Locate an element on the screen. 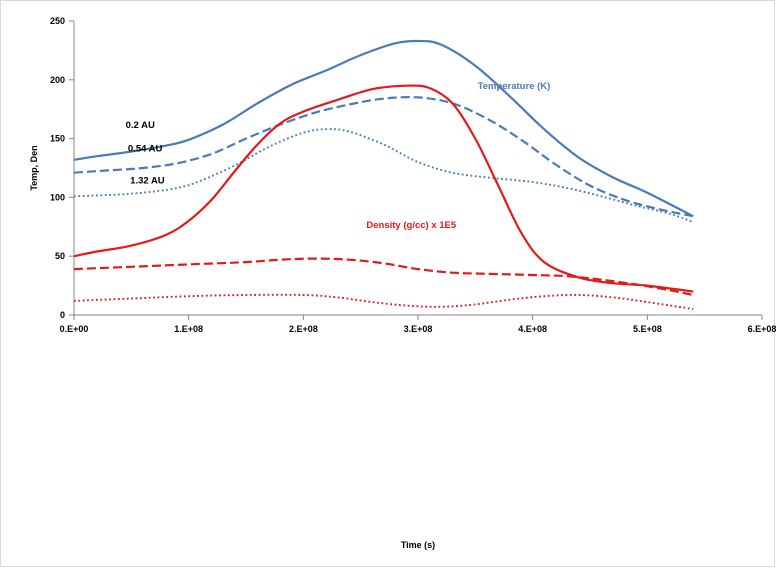 The width and height of the screenshot is (777, 573). annotation-label: 0.54 AU is located at coordinates (145, 149).